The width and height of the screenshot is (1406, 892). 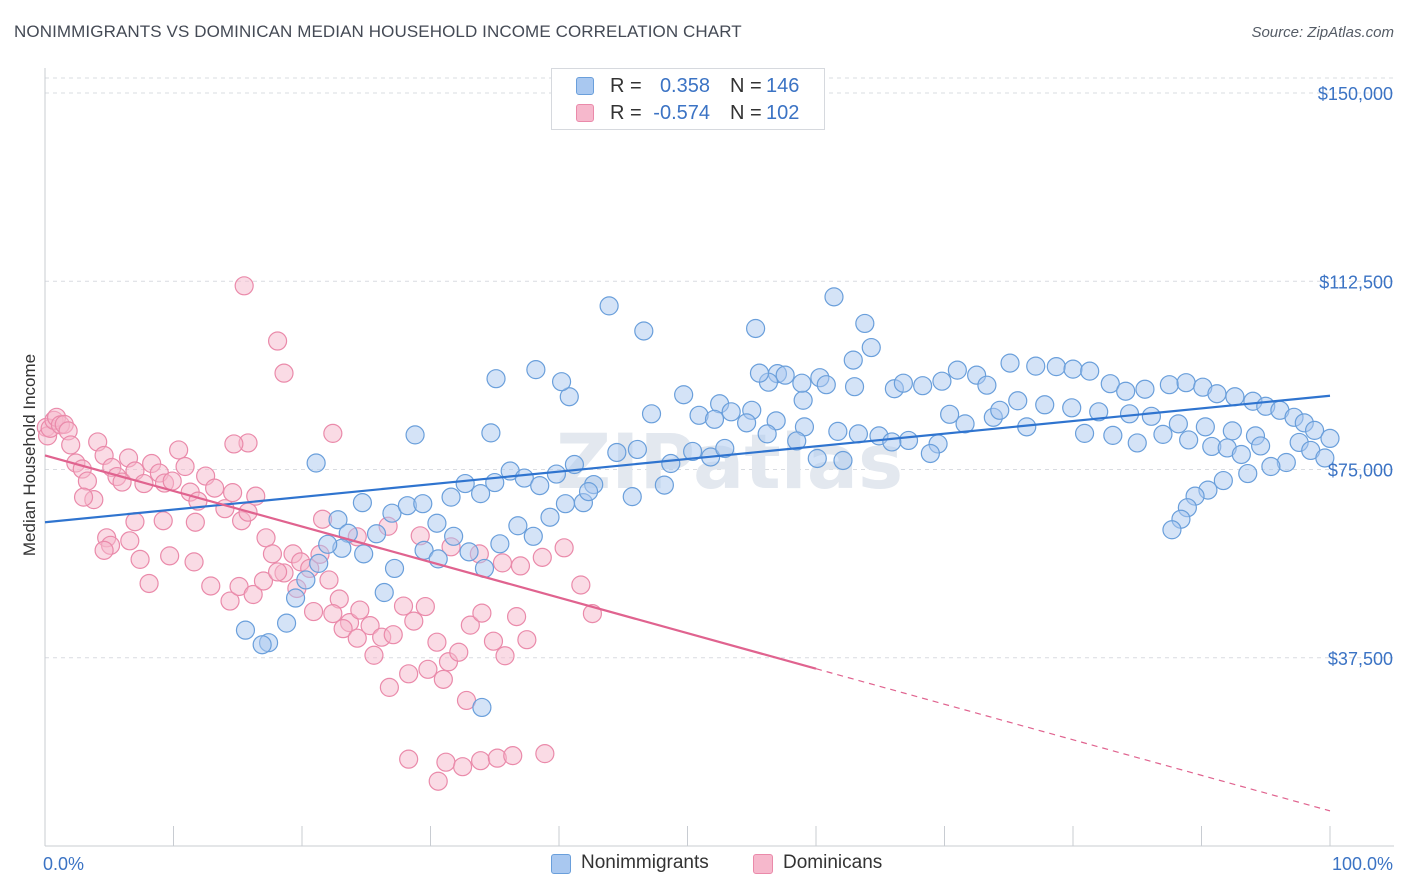 What do you see at coordinates (688, 99) in the screenshot?
I see `stats-legend-box: R = 0.358 N = 146 R = -0.574 N = 102` at bounding box center [688, 99].